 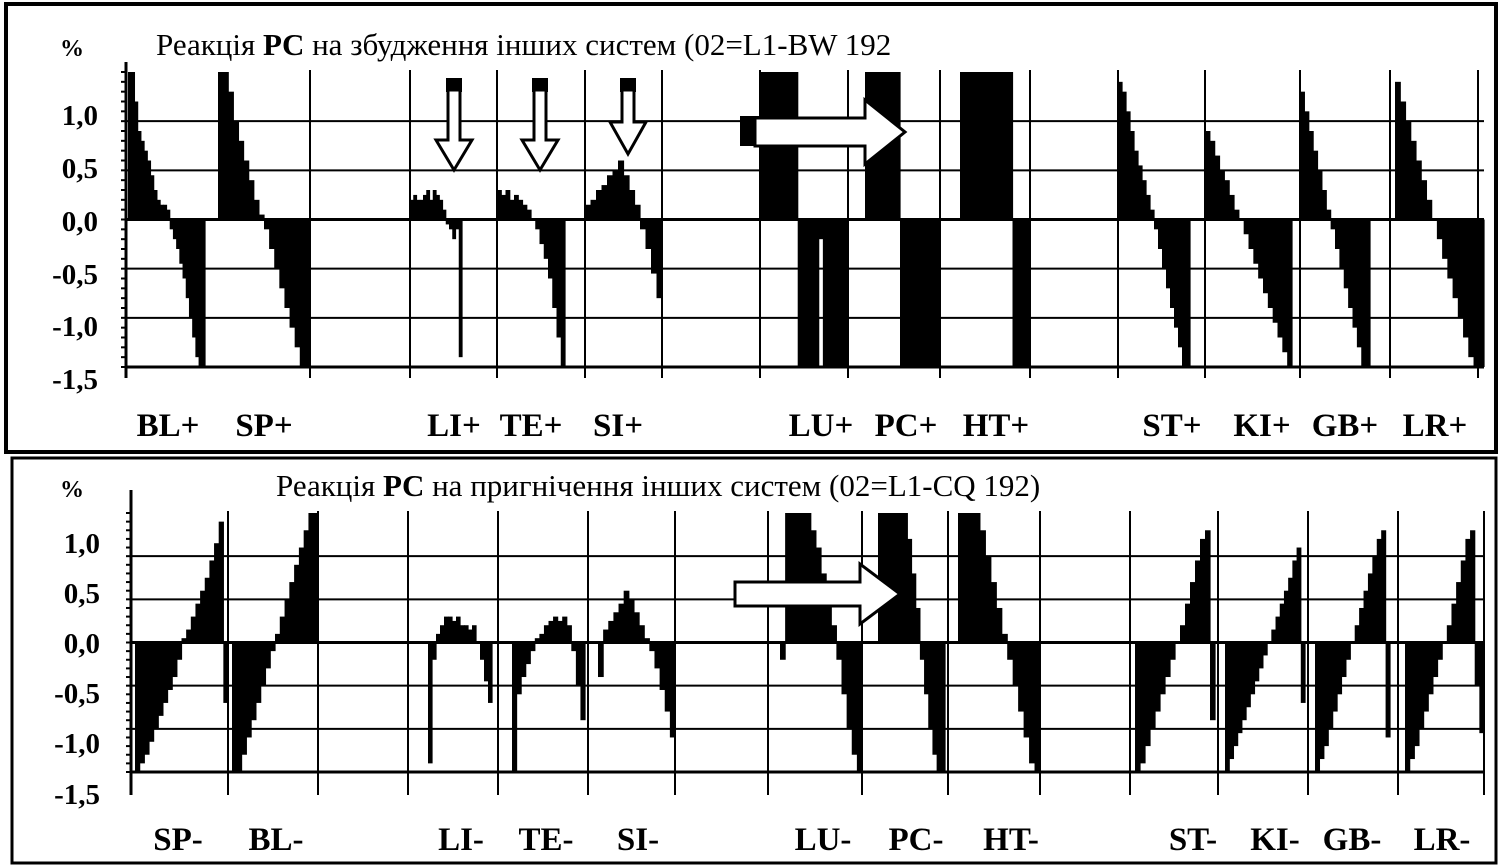 What do you see at coordinates (821, 426) in the screenshot?
I see `category-label: LU+` at bounding box center [821, 426].